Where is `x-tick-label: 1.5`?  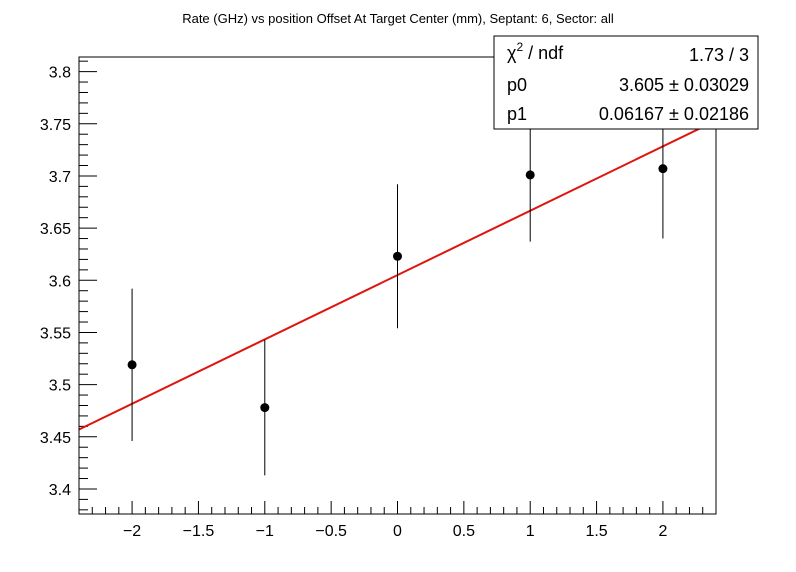 x-tick-label: 1.5 is located at coordinates (596, 531).